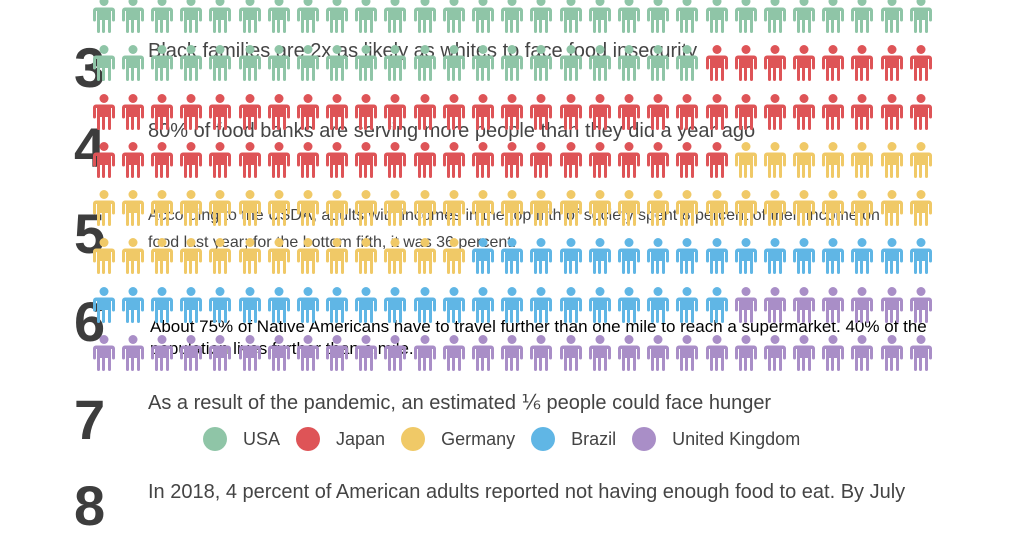  I want to click on legend-label: United Kingdom, so click(736, 438).